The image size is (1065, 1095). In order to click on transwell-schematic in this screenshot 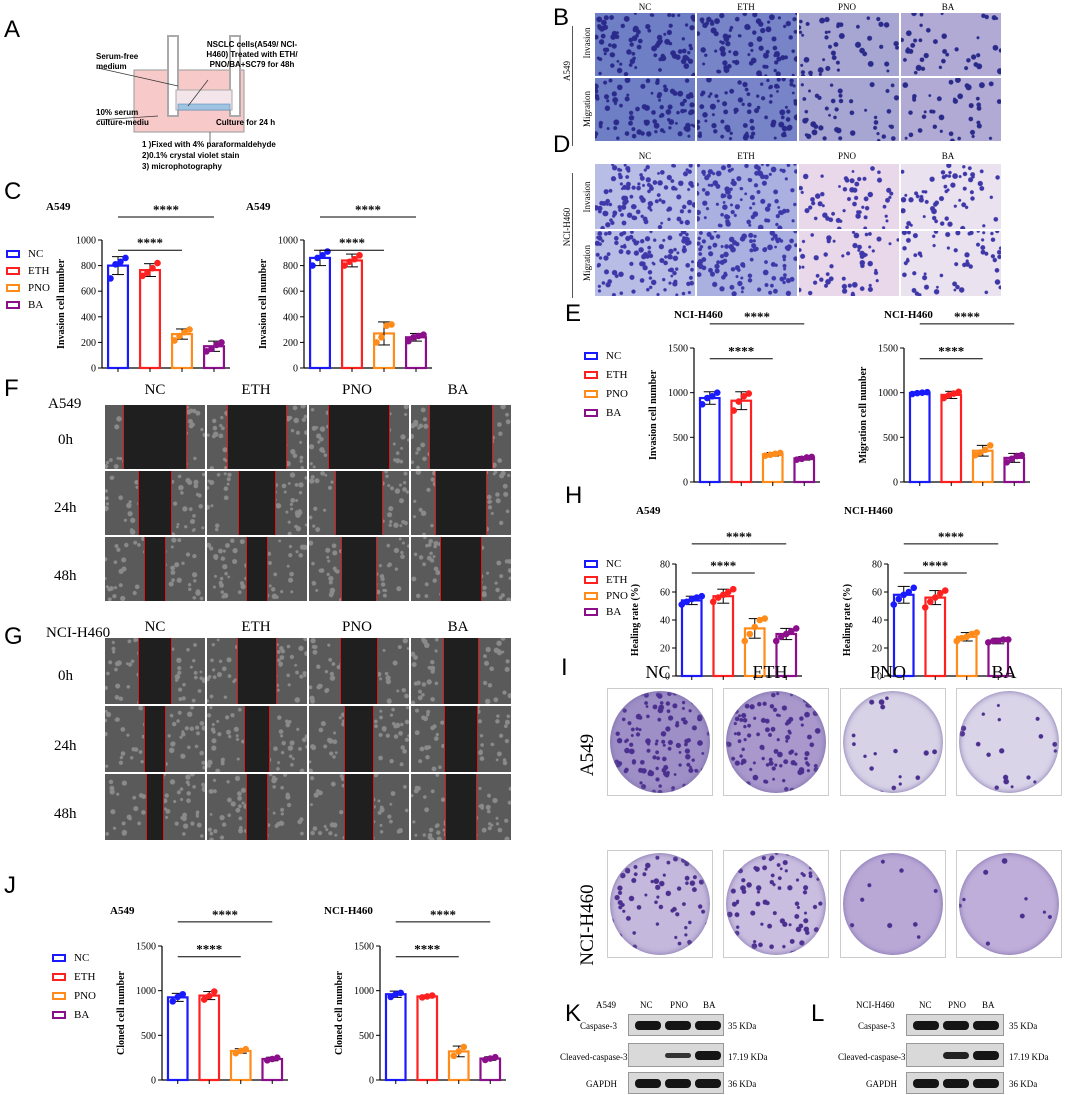, I will do `click(168, 103)`.